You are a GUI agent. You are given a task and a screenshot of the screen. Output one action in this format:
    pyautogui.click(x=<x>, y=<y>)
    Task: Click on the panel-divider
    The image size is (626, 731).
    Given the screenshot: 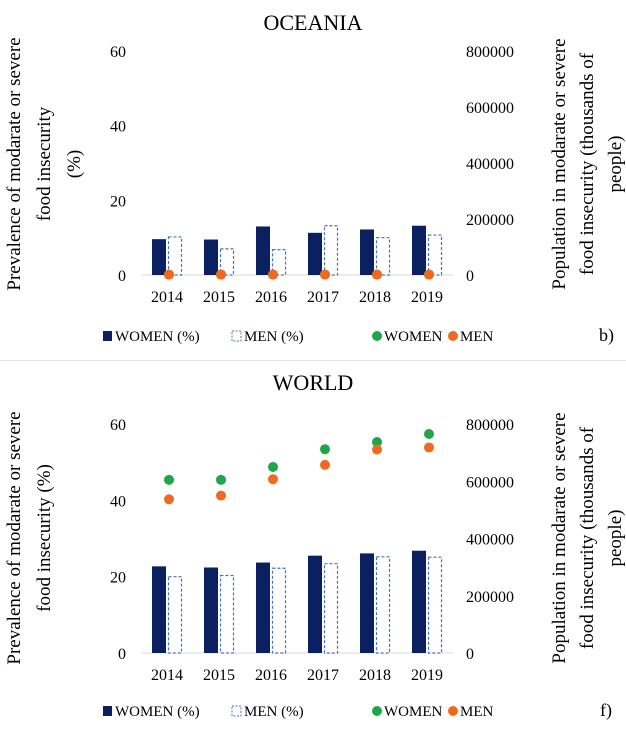 What is the action you would take?
    pyautogui.click(x=313, y=360)
    